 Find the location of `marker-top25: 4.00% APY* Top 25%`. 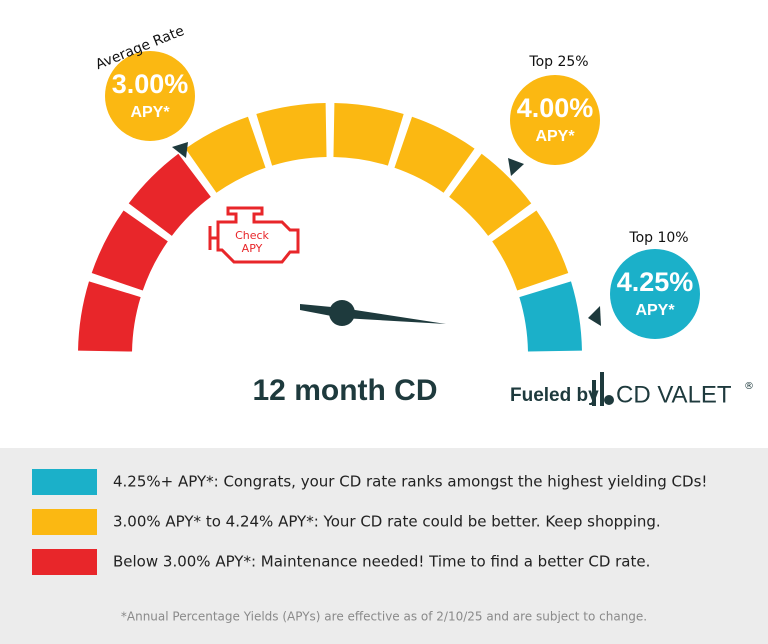

marker-top25: 4.00% APY* Top 25% is located at coordinates (554, 115).